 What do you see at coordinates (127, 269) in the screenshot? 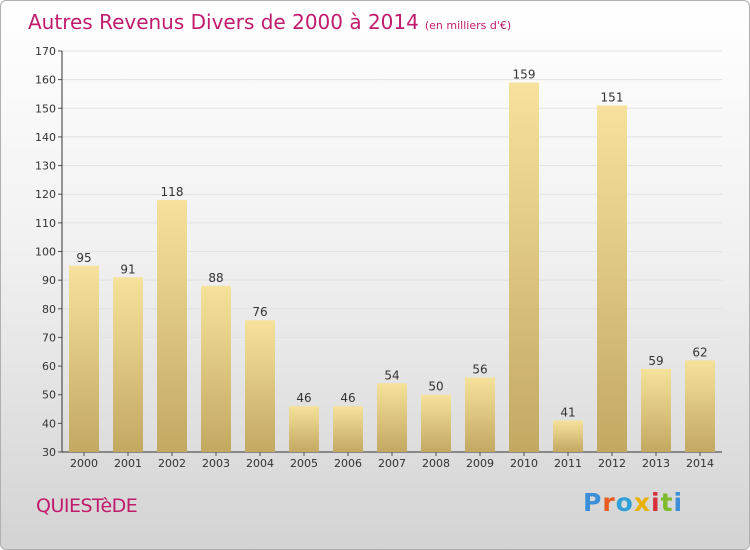
I see `value-label-2001: 91` at bounding box center [127, 269].